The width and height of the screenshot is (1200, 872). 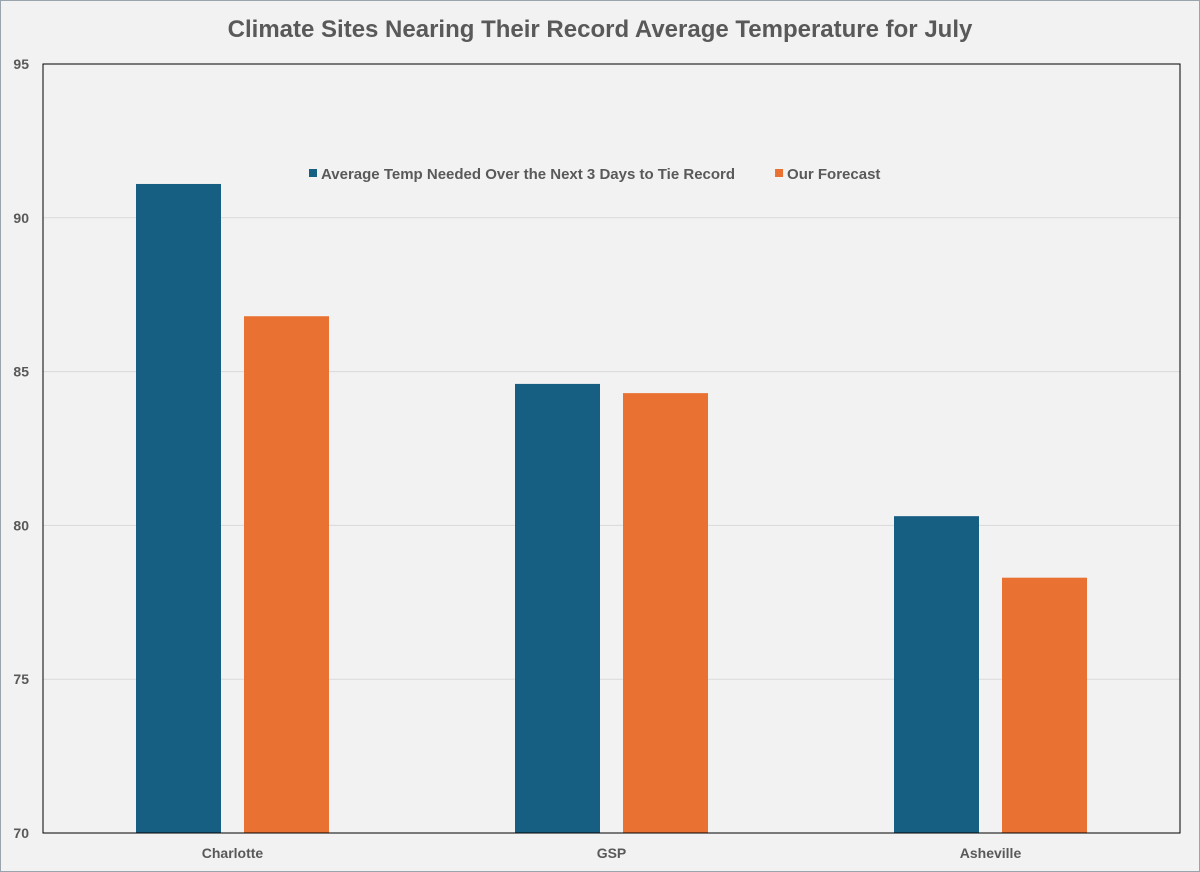 What do you see at coordinates (991, 853) in the screenshot?
I see `x-tick-label: Asheville` at bounding box center [991, 853].